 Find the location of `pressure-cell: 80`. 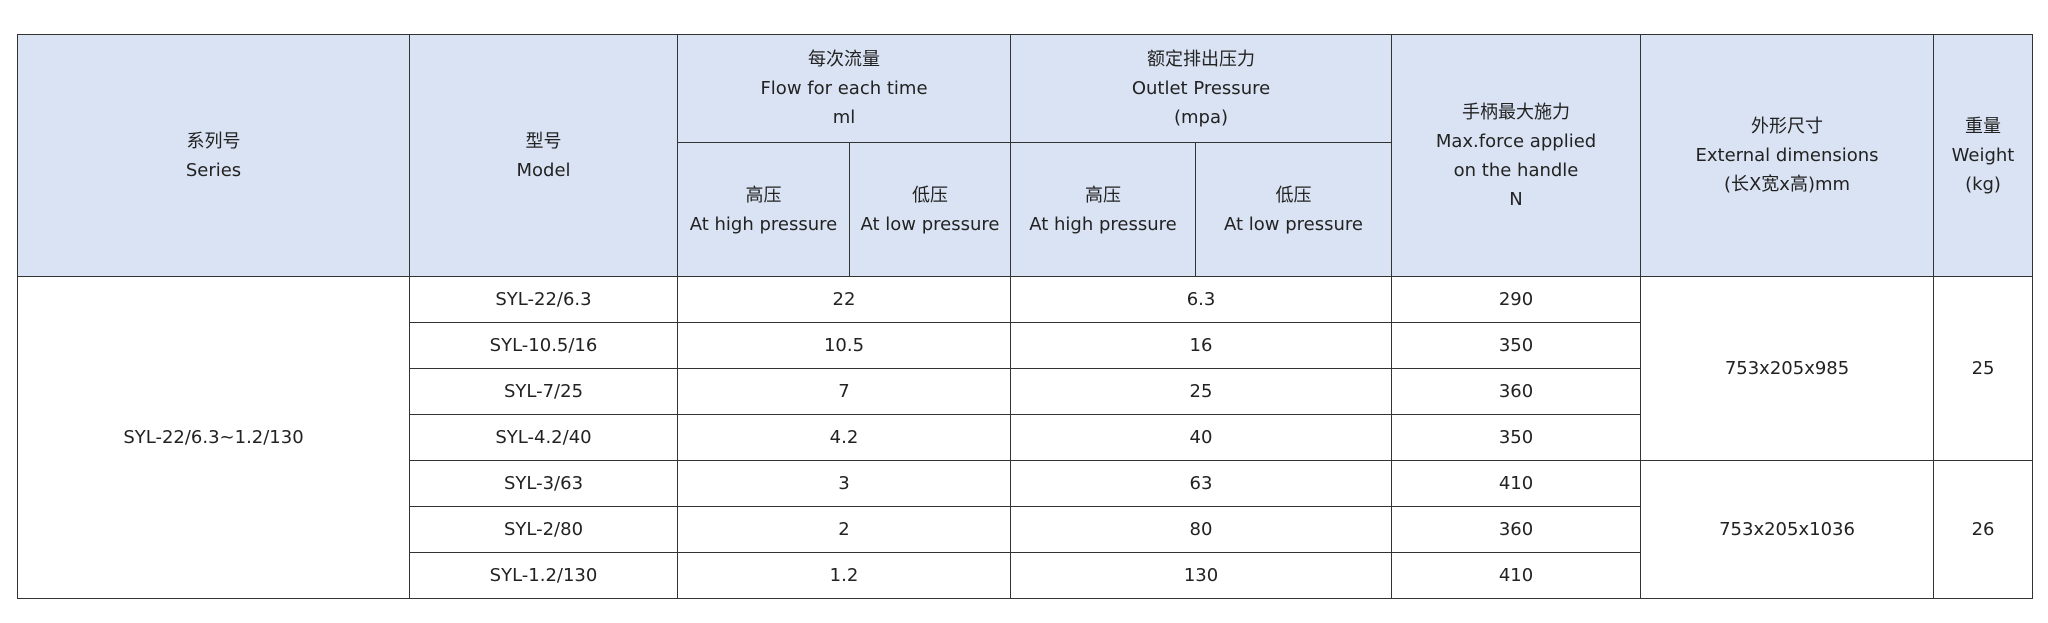

pressure-cell: 80 is located at coordinates (1201, 529).